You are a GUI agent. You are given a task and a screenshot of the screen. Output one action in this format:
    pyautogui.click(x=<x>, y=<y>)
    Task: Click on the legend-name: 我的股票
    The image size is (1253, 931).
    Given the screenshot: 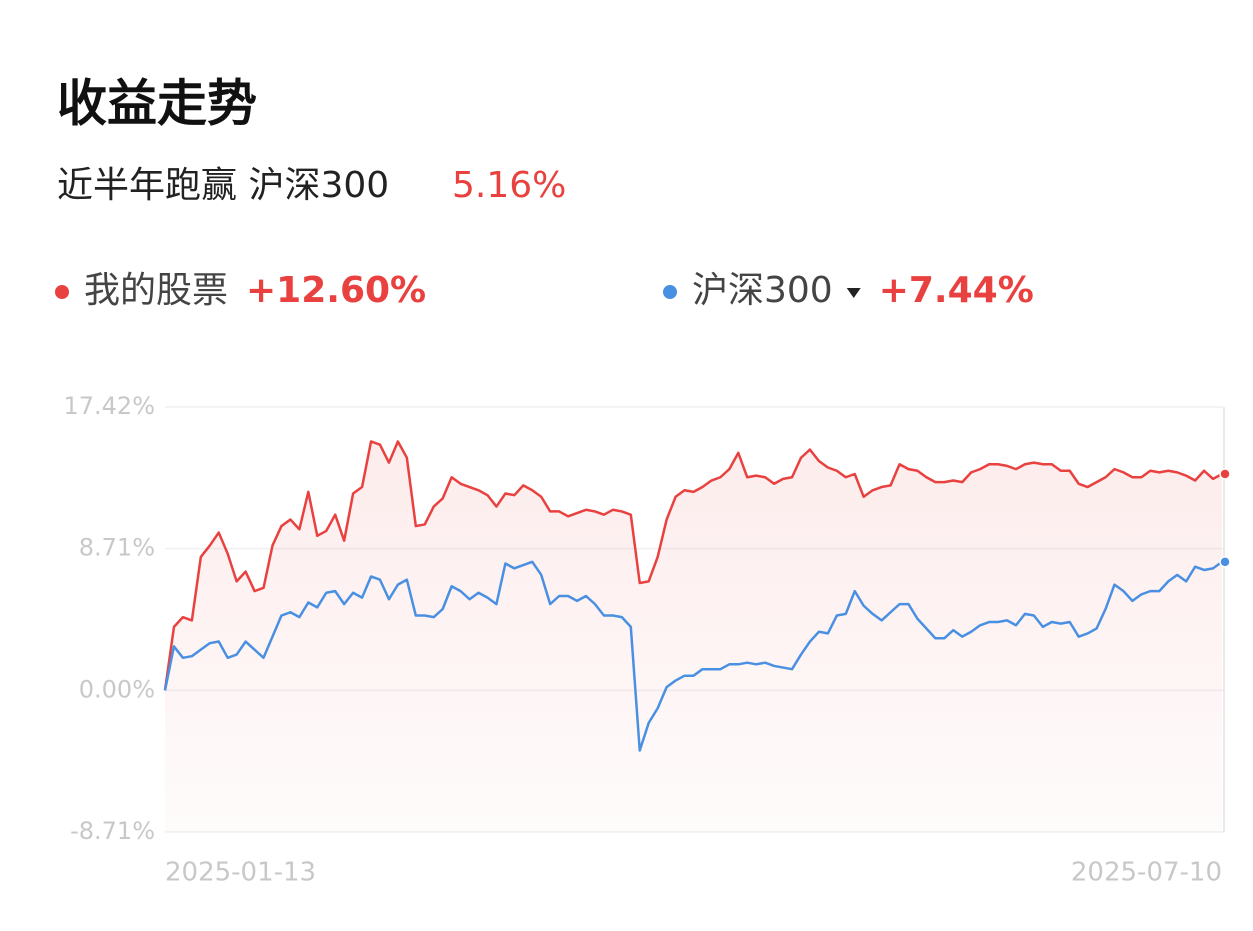 What is the action you would take?
    pyautogui.click(x=156, y=290)
    